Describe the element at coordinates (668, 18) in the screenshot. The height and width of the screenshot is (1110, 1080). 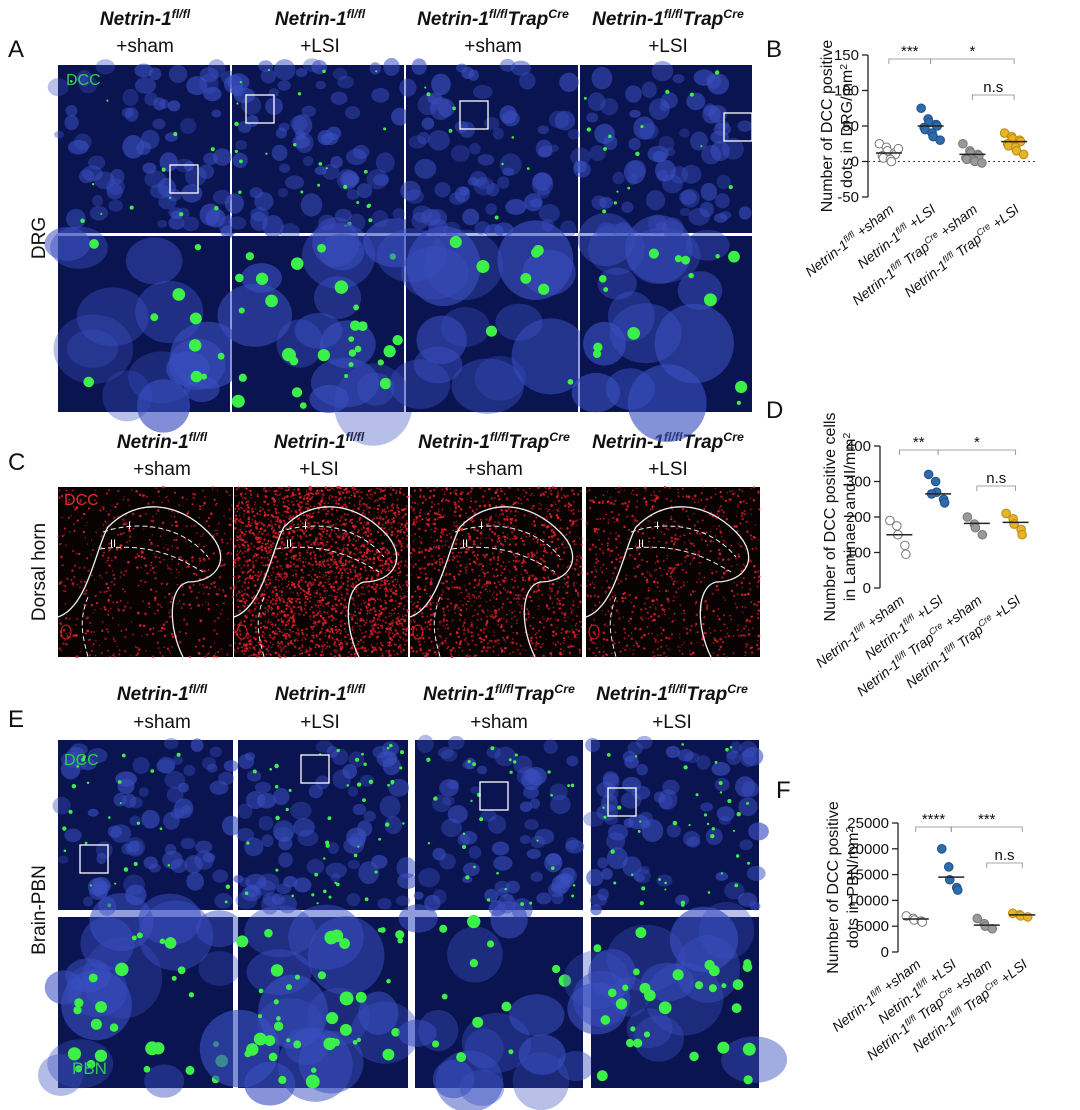
I see `column-header: Netrin-1fl/flTrapCre` at that location.